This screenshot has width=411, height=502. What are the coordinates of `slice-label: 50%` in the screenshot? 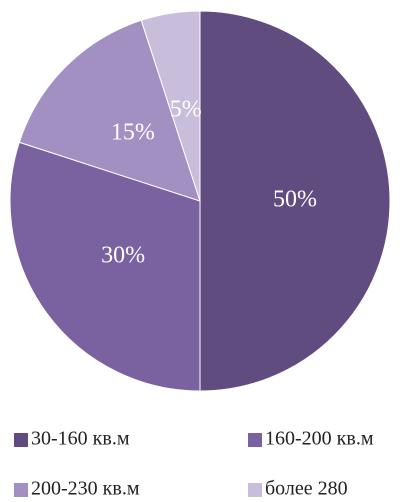 It's located at (295, 200).